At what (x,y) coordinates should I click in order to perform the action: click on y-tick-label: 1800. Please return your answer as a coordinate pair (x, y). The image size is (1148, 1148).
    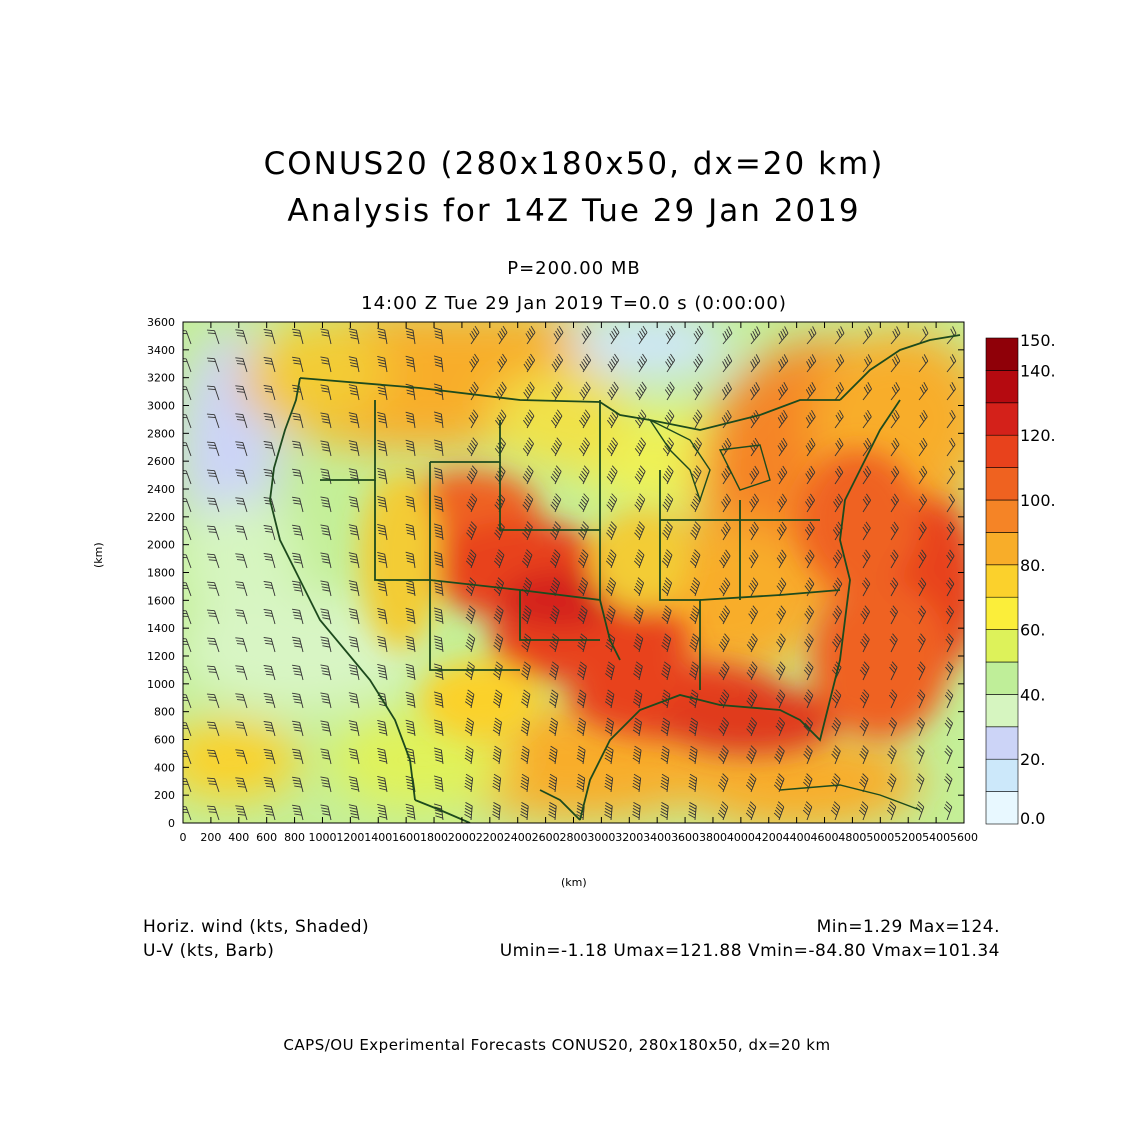
    Looking at the image, I should click on (161, 573).